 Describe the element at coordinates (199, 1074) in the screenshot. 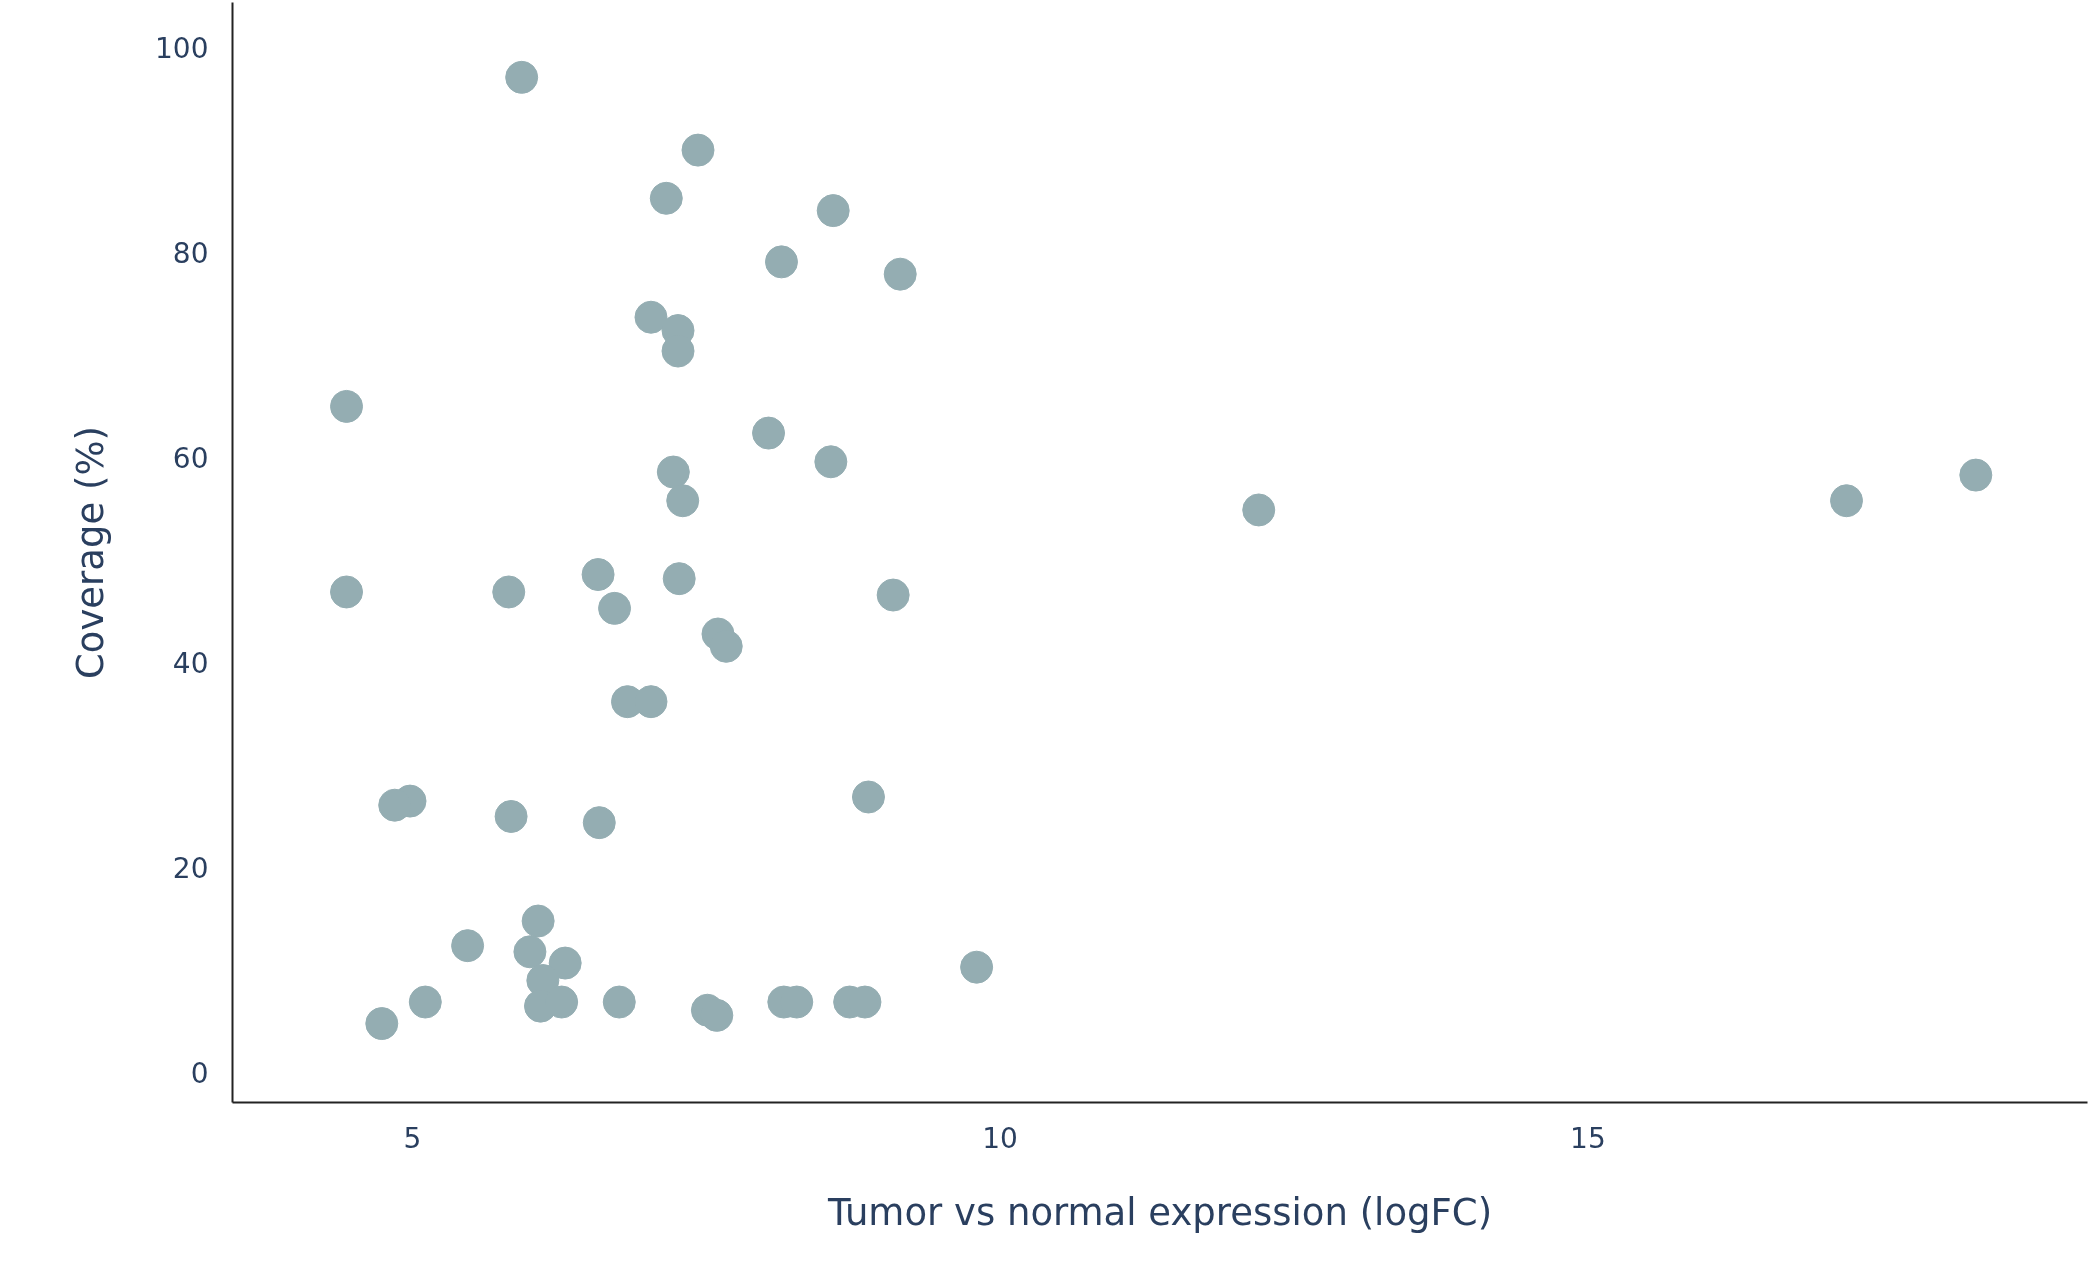

I see `y-tick-label: 0` at that location.